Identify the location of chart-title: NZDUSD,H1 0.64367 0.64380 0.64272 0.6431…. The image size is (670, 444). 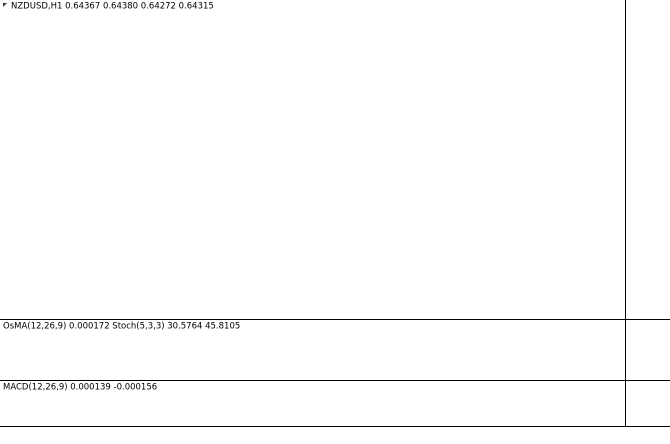
(112, 7).